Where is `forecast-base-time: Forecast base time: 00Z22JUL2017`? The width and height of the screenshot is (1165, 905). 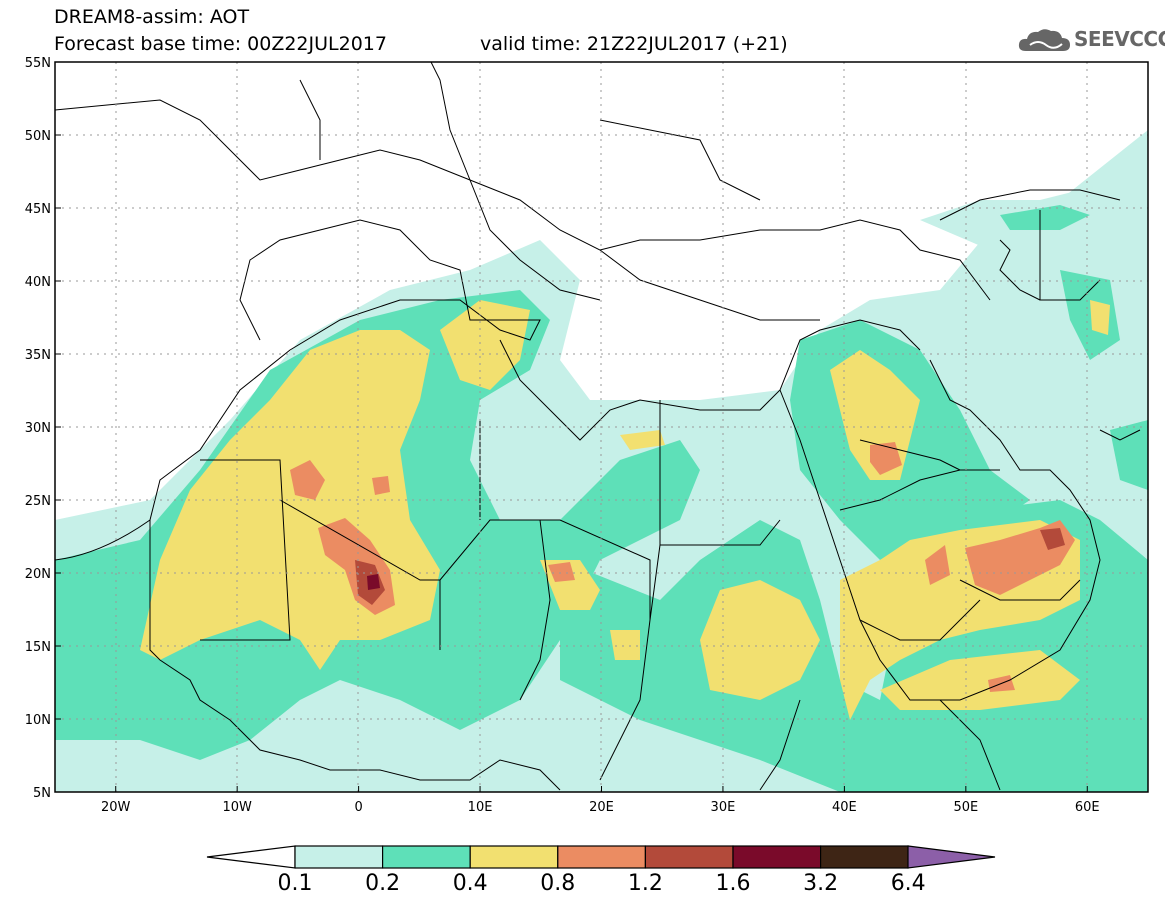 forecast-base-time: Forecast base time: 00Z22JUL2017 is located at coordinates (220, 44).